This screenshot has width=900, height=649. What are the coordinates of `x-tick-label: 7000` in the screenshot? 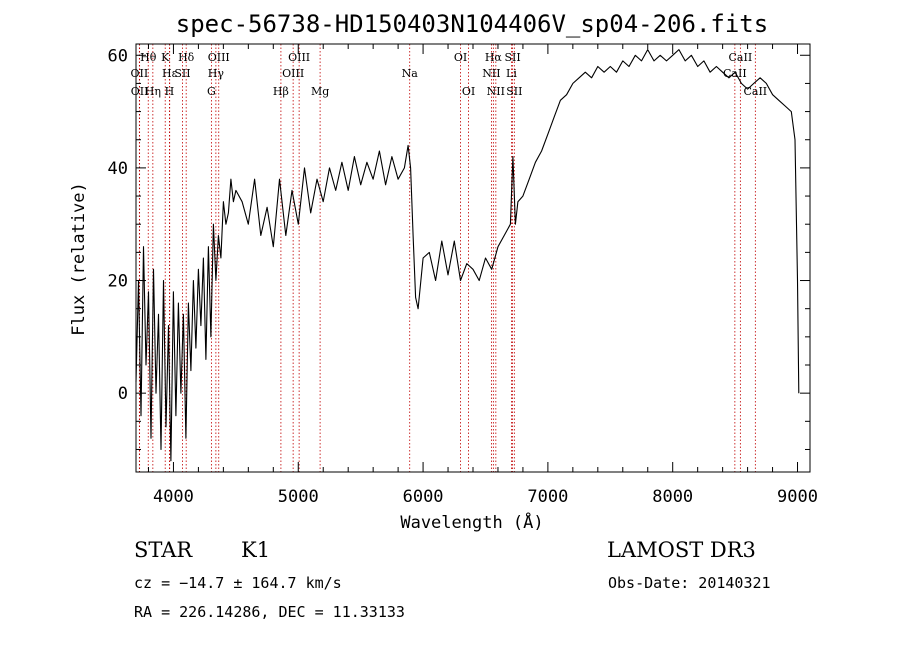 It's located at (547, 497).